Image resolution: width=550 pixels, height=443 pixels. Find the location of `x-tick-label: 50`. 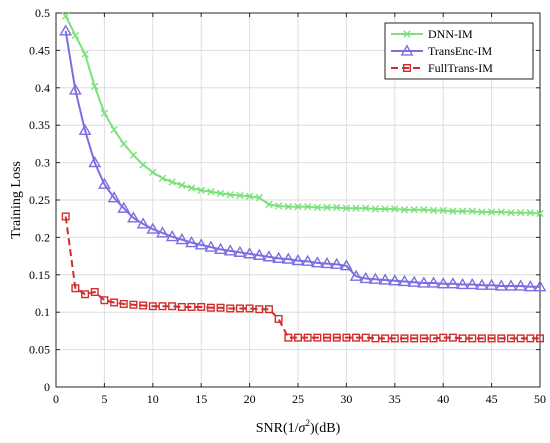

x-tick-label: 50 is located at coordinates (540, 399).